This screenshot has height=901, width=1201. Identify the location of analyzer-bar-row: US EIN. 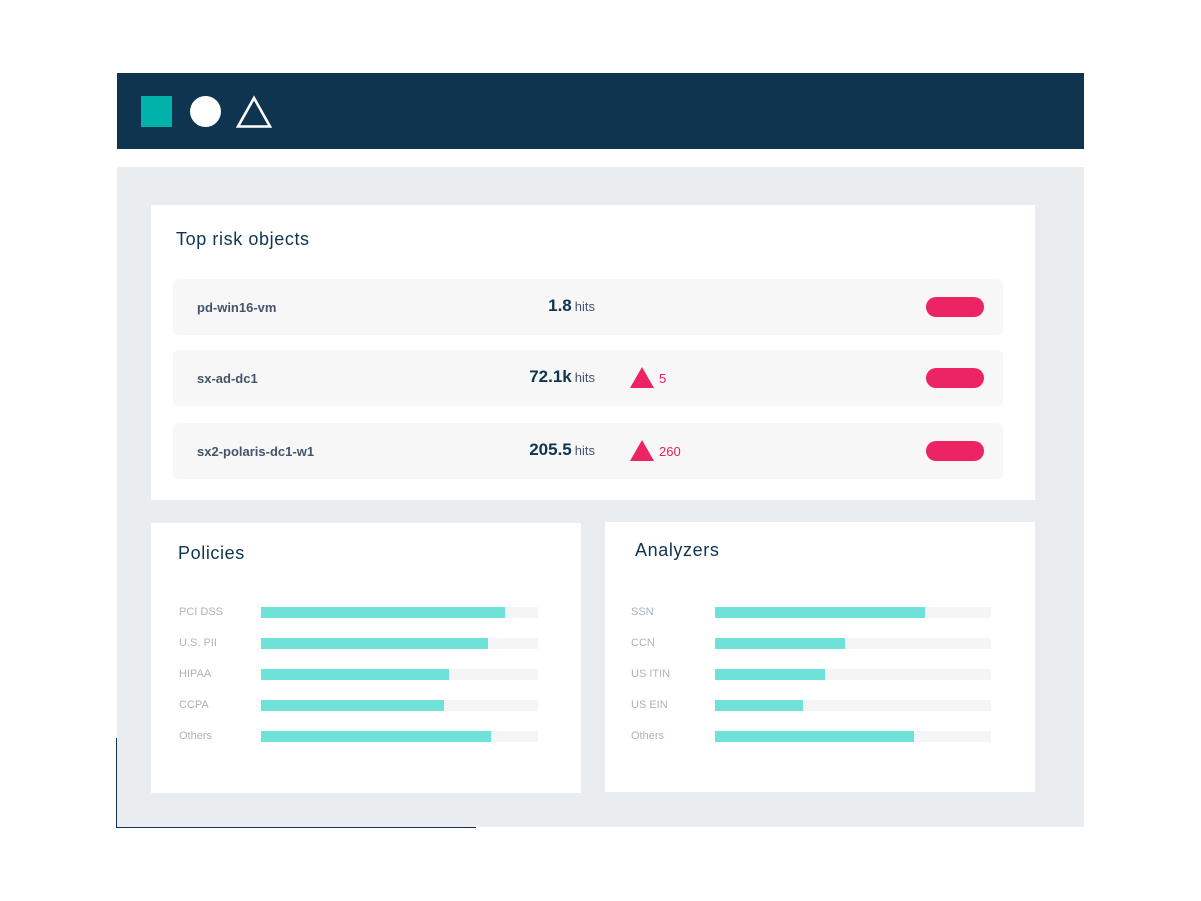
(816, 705).